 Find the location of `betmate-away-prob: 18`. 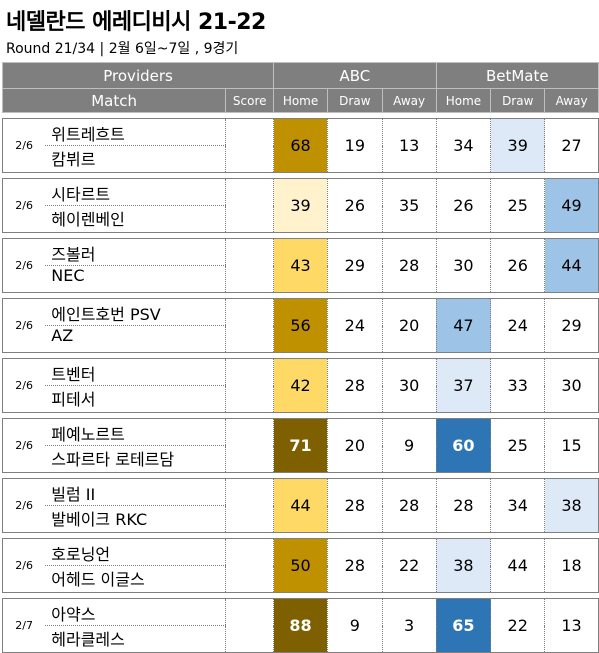

betmate-away-prob: 18 is located at coordinates (571, 565).